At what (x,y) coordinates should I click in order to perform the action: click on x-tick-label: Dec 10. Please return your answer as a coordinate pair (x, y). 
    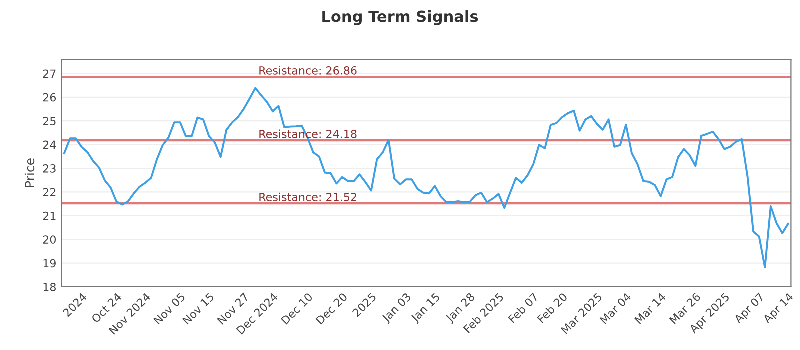
    Looking at the image, I should click on (297, 308).